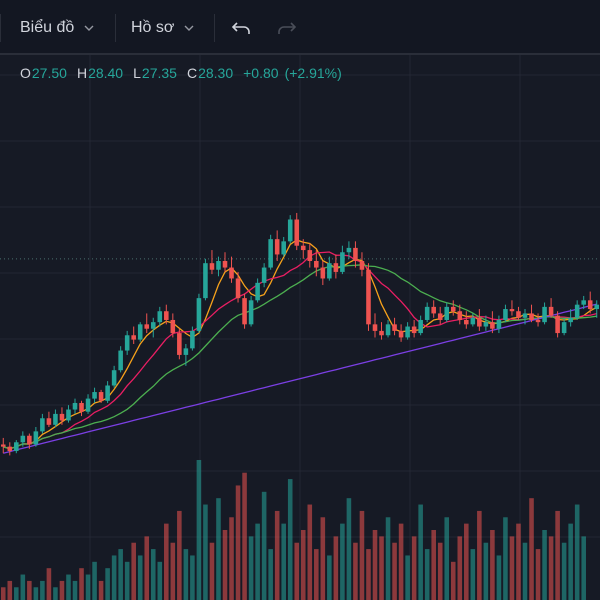  I want to click on change-value: +0.80, so click(261, 73).